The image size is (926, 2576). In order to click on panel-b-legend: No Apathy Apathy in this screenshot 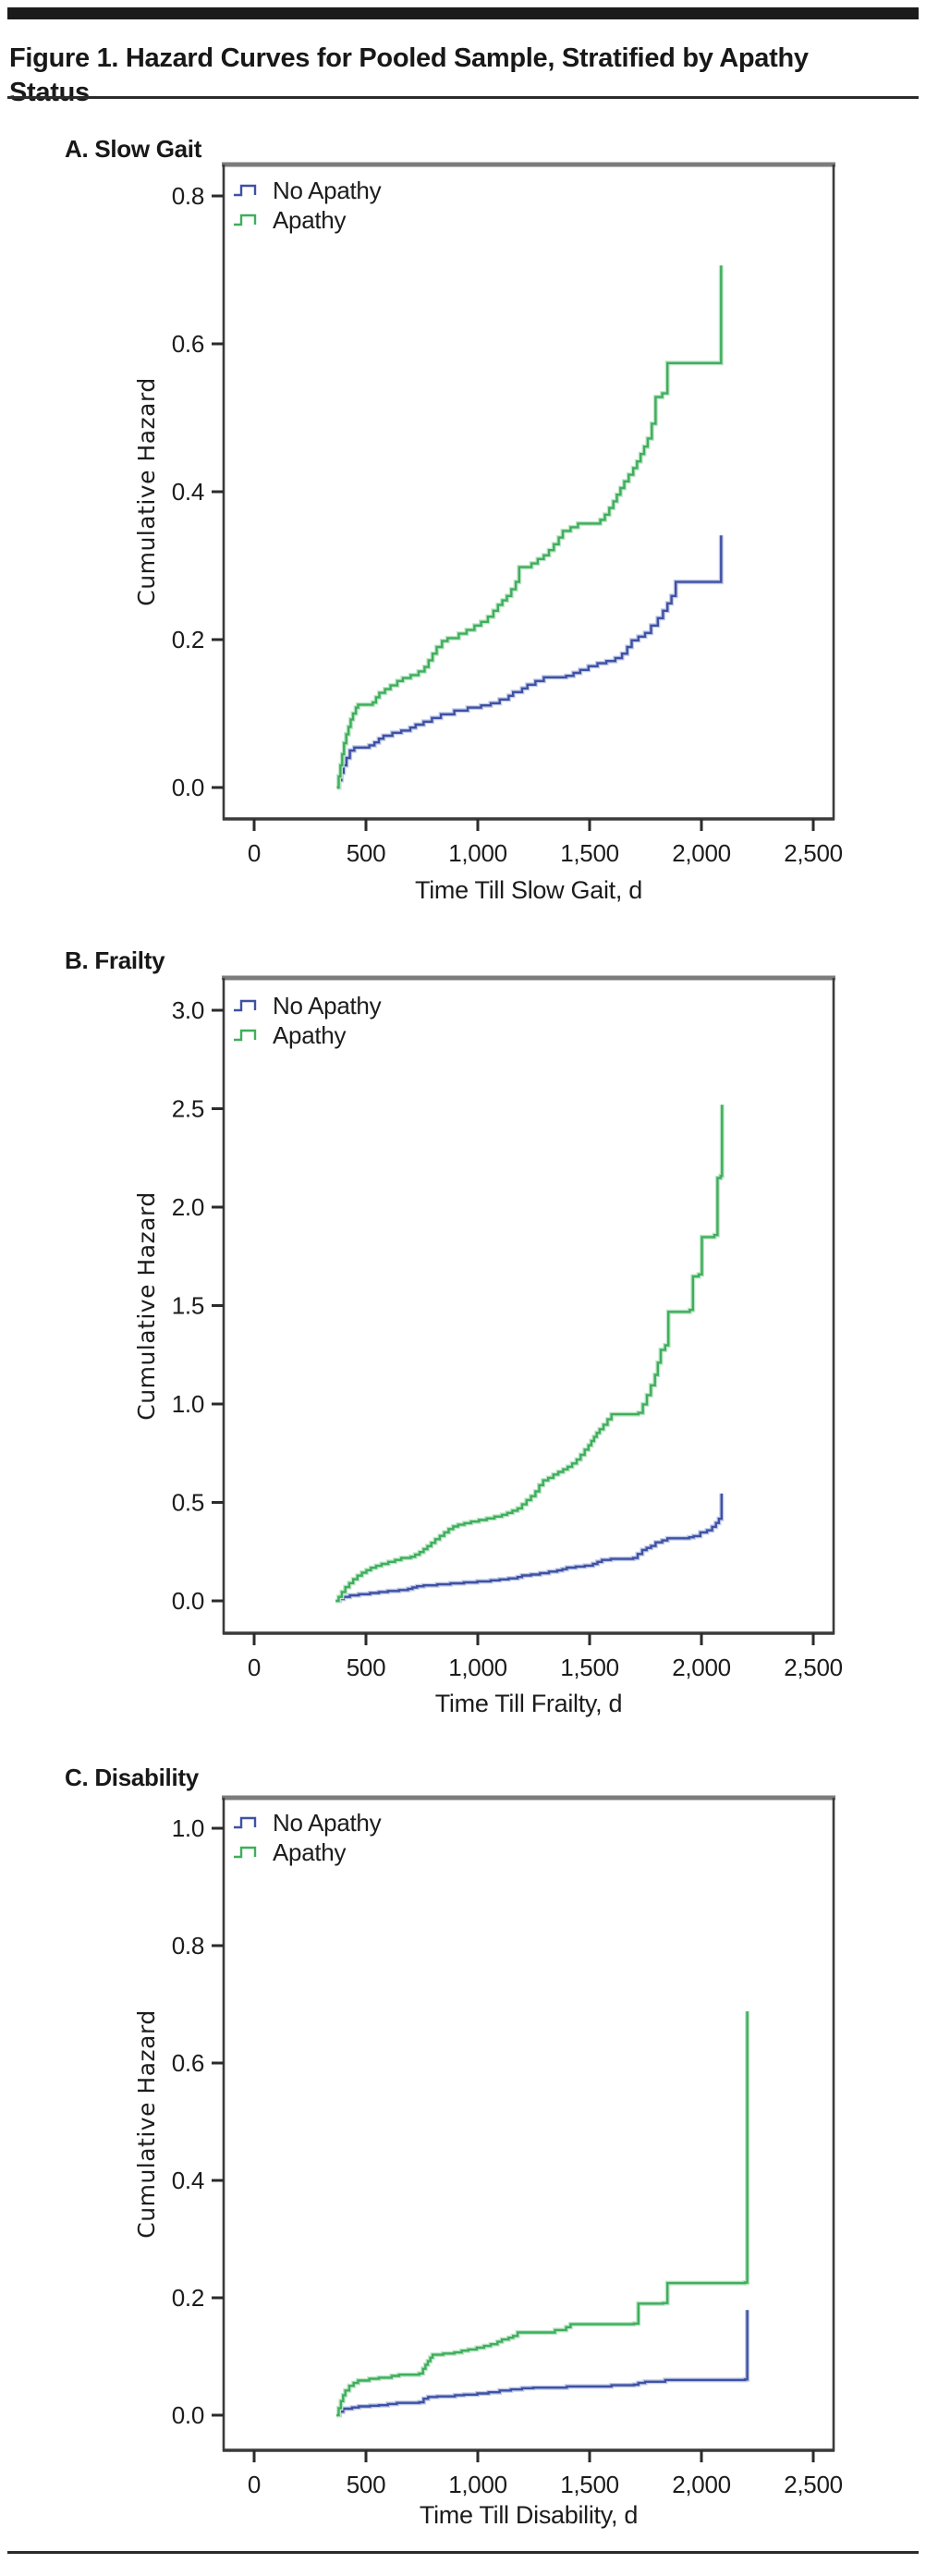, I will do `click(307, 1020)`.